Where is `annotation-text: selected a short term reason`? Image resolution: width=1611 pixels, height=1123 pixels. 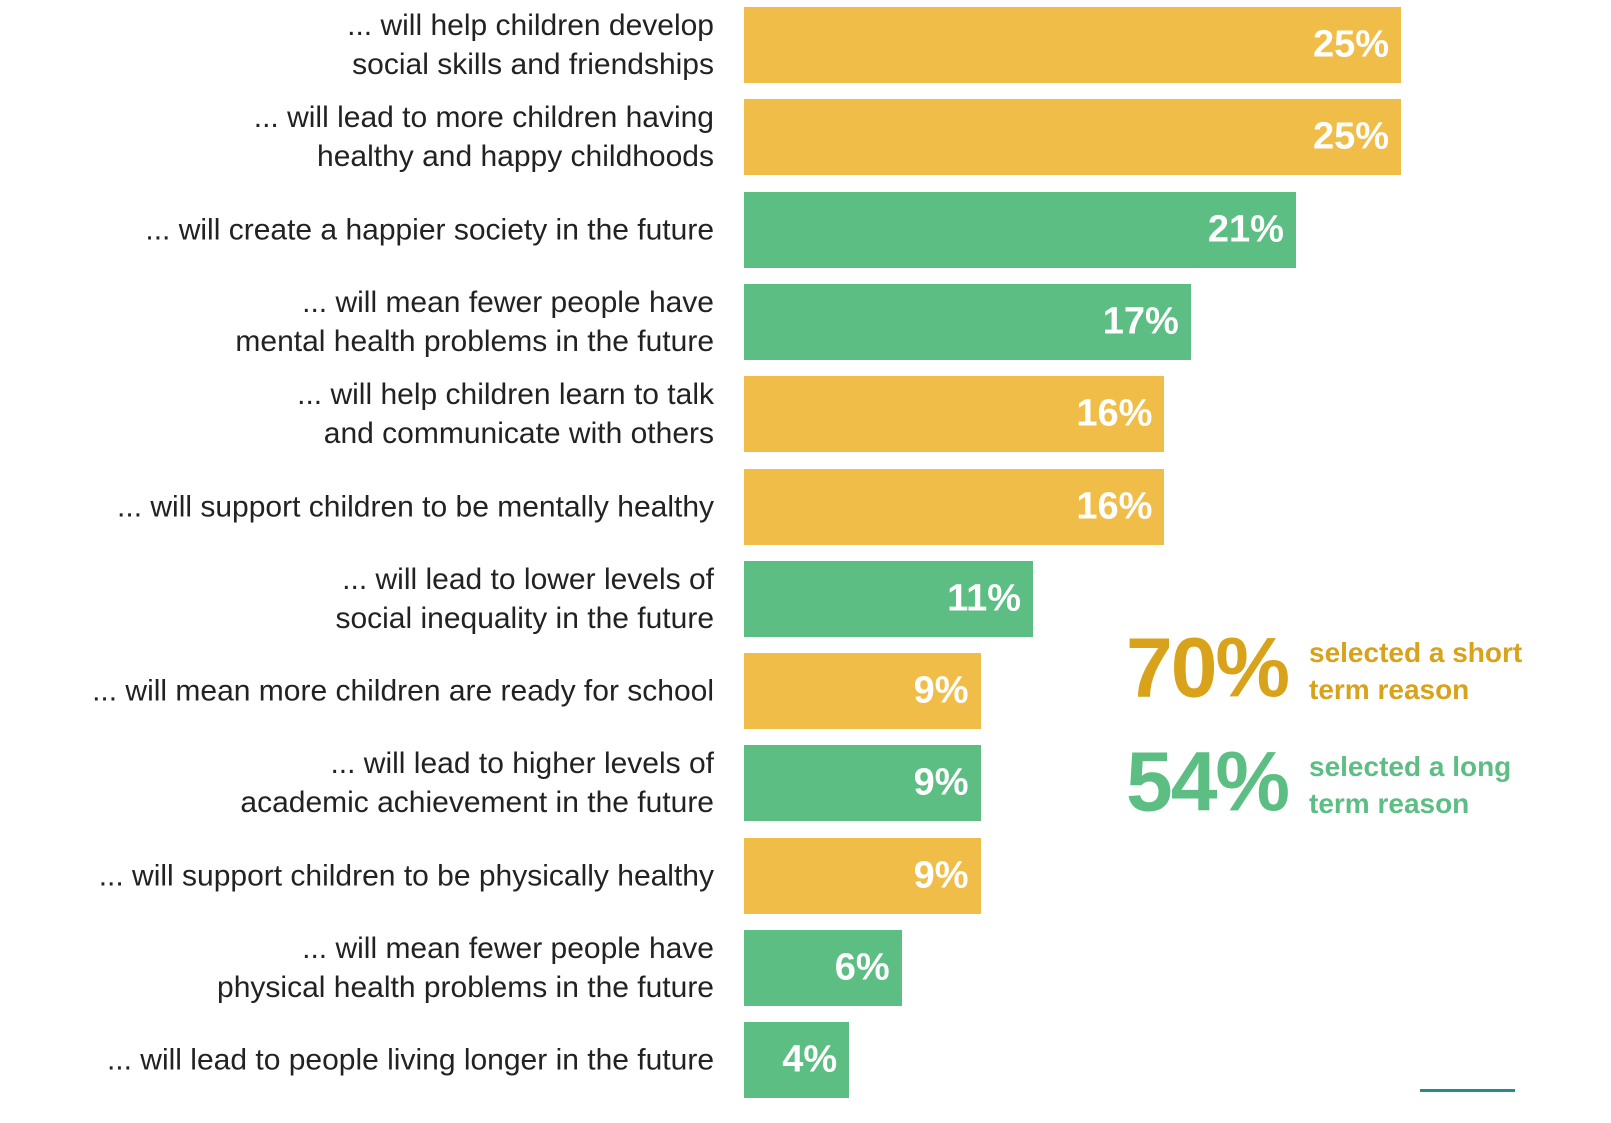 annotation-text: selected a short term reason is located at coordinates (1416, 671).